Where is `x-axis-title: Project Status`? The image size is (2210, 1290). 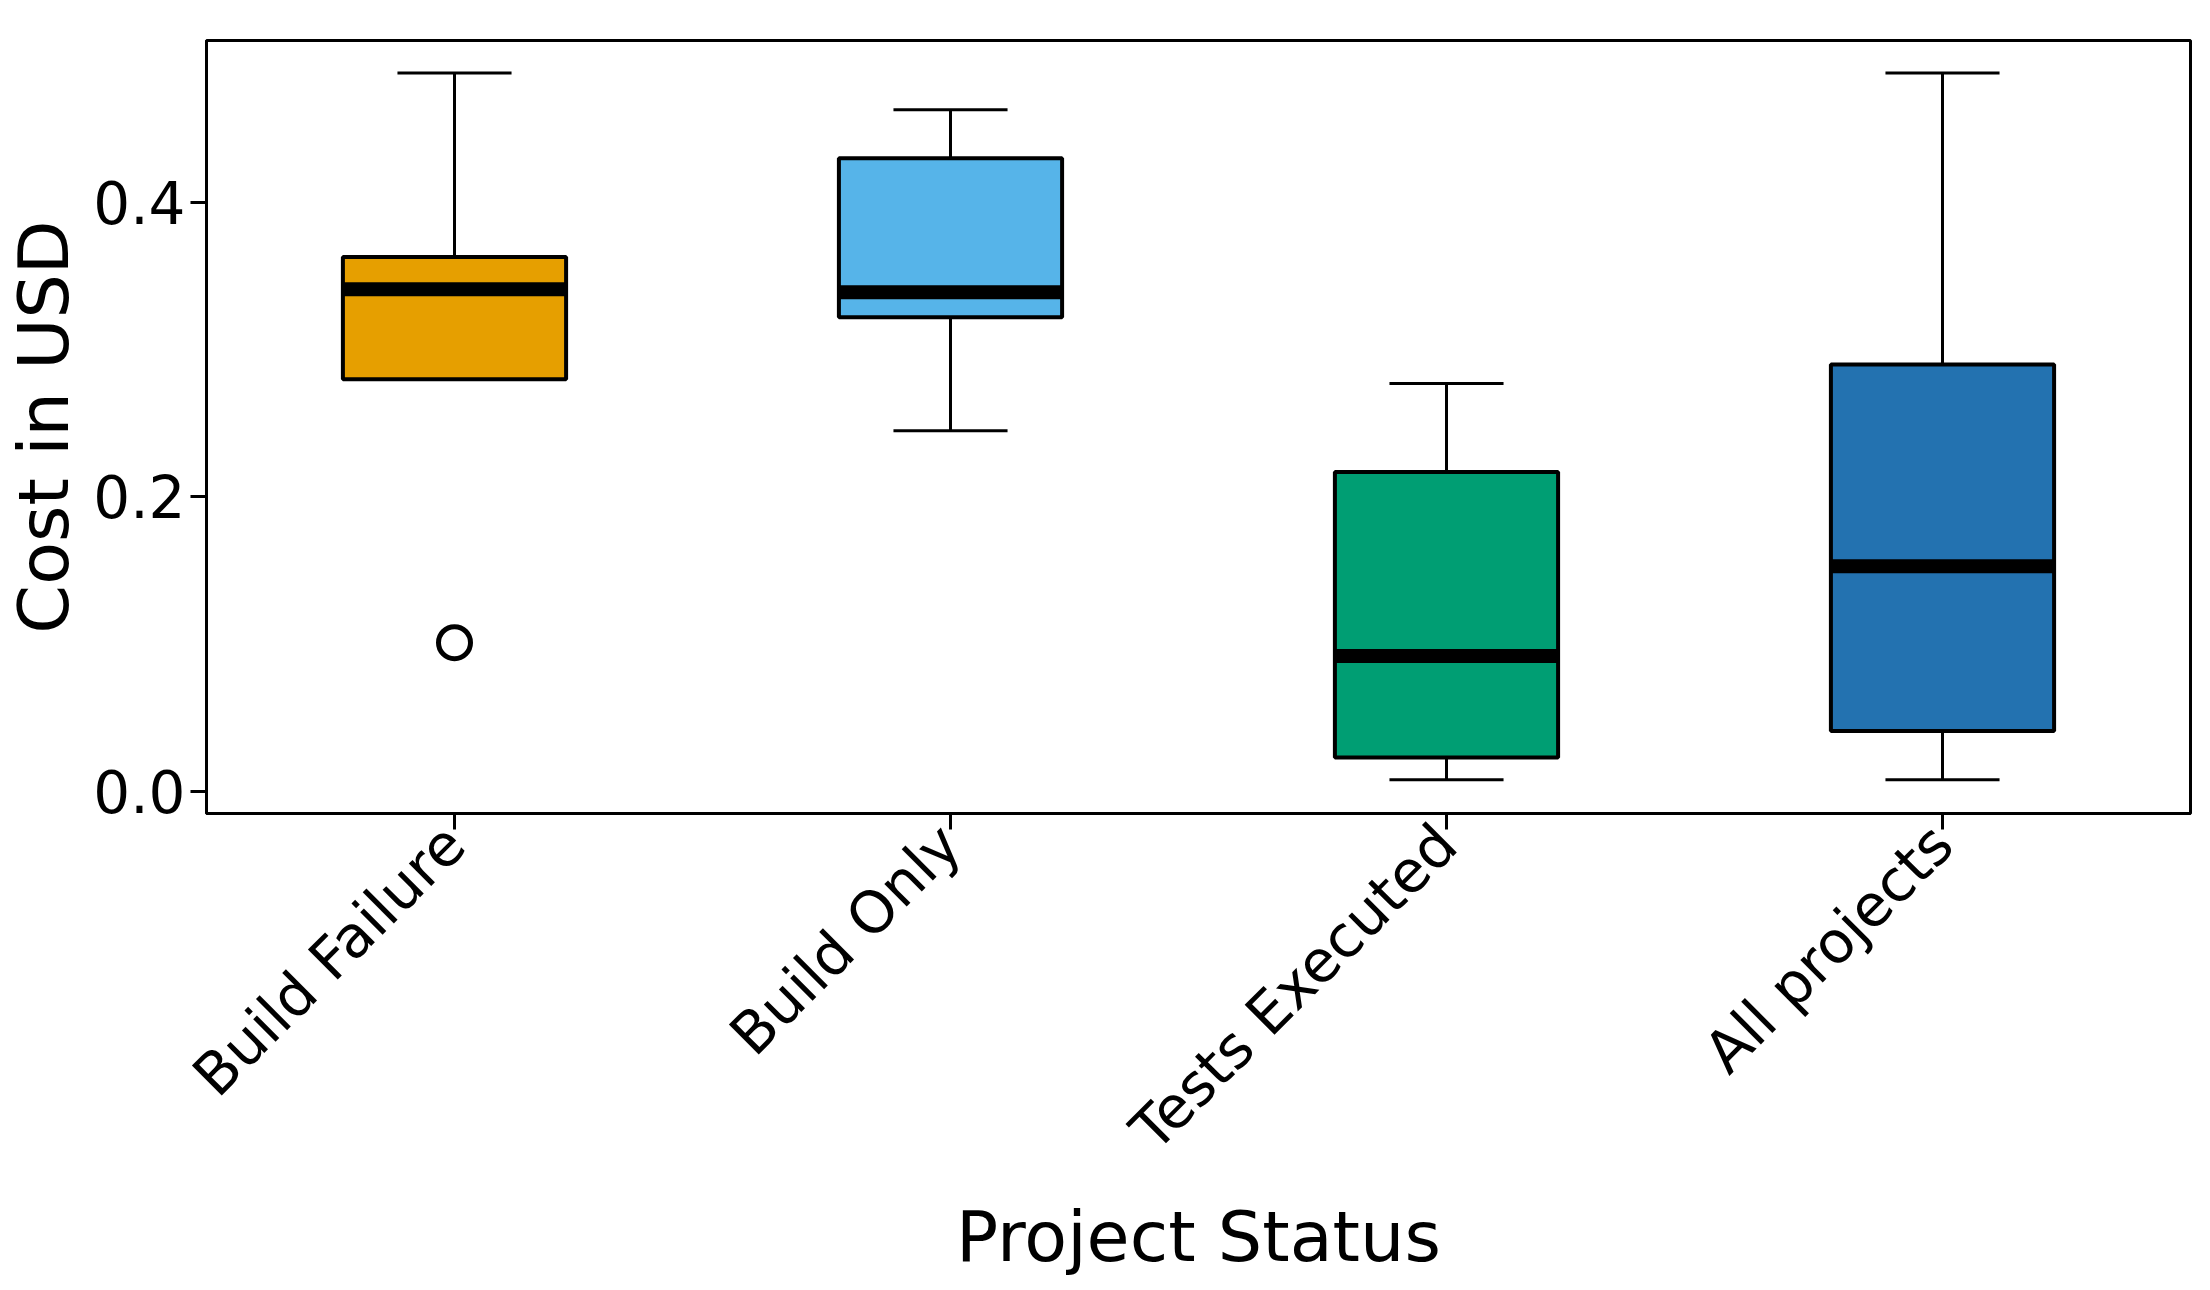
x-axis-title: Project Status is located at coordinates (1198, 1236).